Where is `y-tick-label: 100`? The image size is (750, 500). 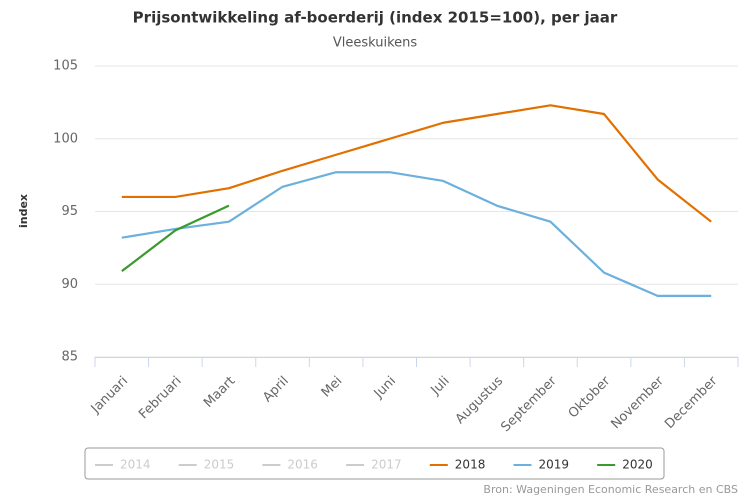 y-tick-label: 100 is located at coordinates (65, 138).